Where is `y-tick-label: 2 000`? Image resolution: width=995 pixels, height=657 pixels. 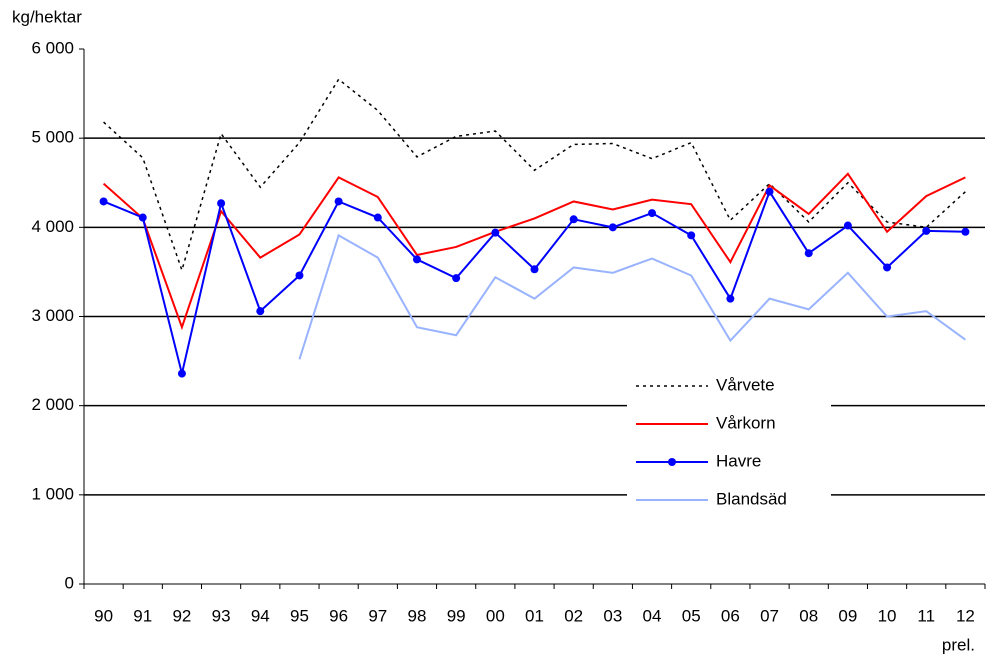 y-tick-label: 2 000 is located at coordinates (52, 404).